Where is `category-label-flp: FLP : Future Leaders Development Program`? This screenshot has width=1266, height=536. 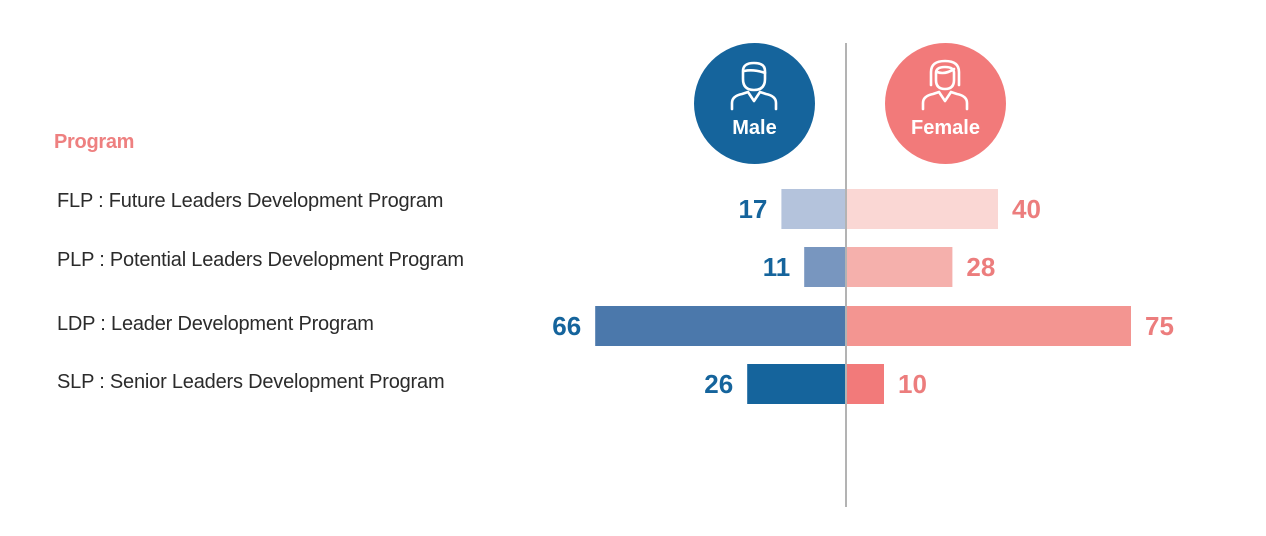
category-label-flp: FLP : Future Leaders Development Program is located at coordinates (250, 201).